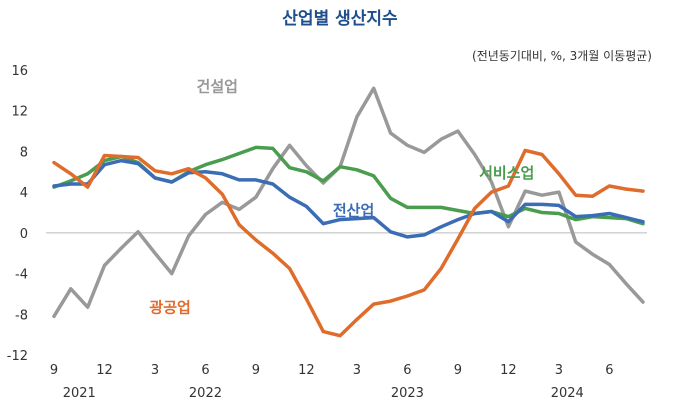 The width and height of the screenshot is (680, 411). I want to click on chart-title: 산업별 생산지수, so click(340, 19).